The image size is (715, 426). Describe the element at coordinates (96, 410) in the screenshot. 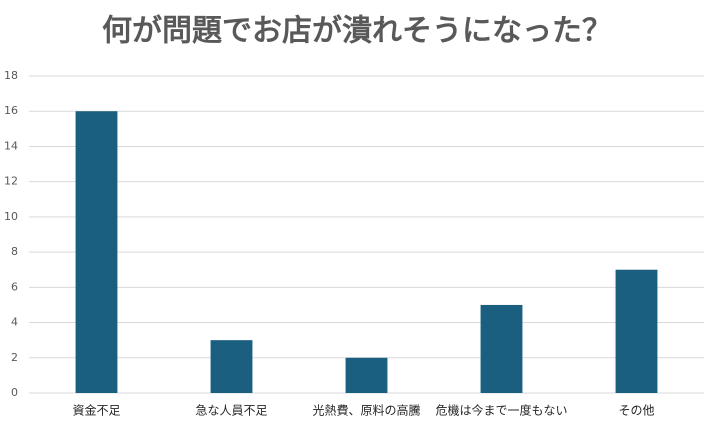

I see `x-tick-label: 資金不足` at that location.